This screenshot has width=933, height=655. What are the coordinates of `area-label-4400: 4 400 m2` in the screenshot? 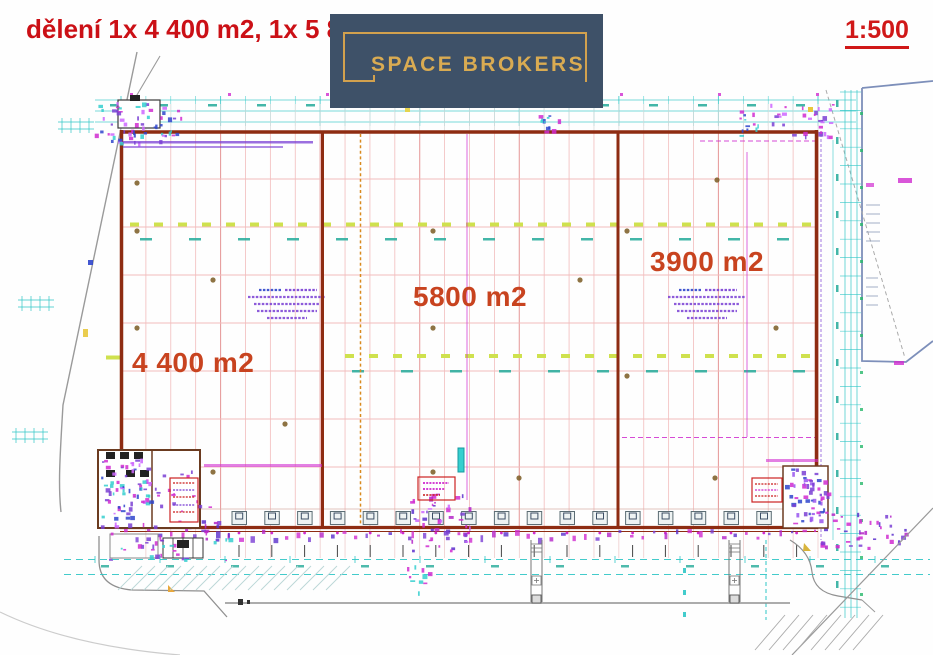 It's located at (193, 362).